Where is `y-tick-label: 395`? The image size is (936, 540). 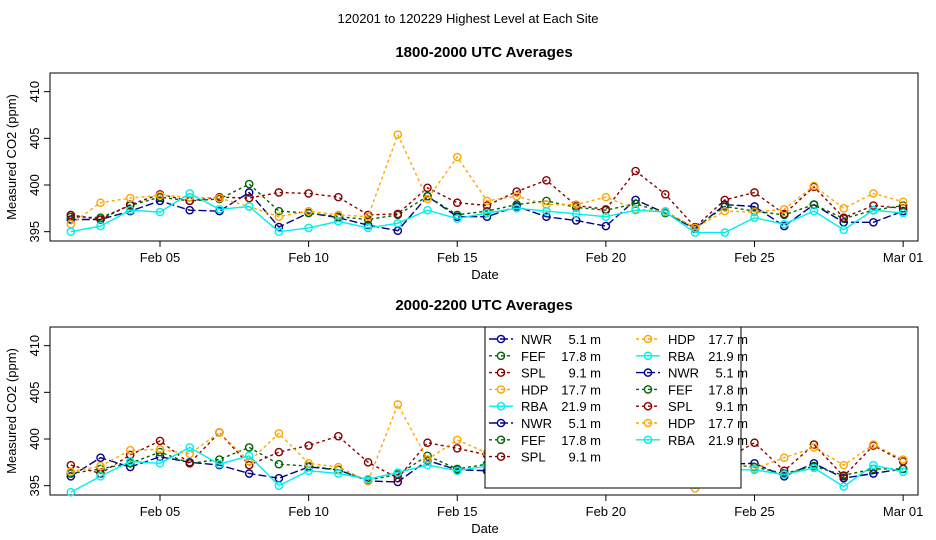 y-tick-label: 395 is located at coordinates (34, 232).